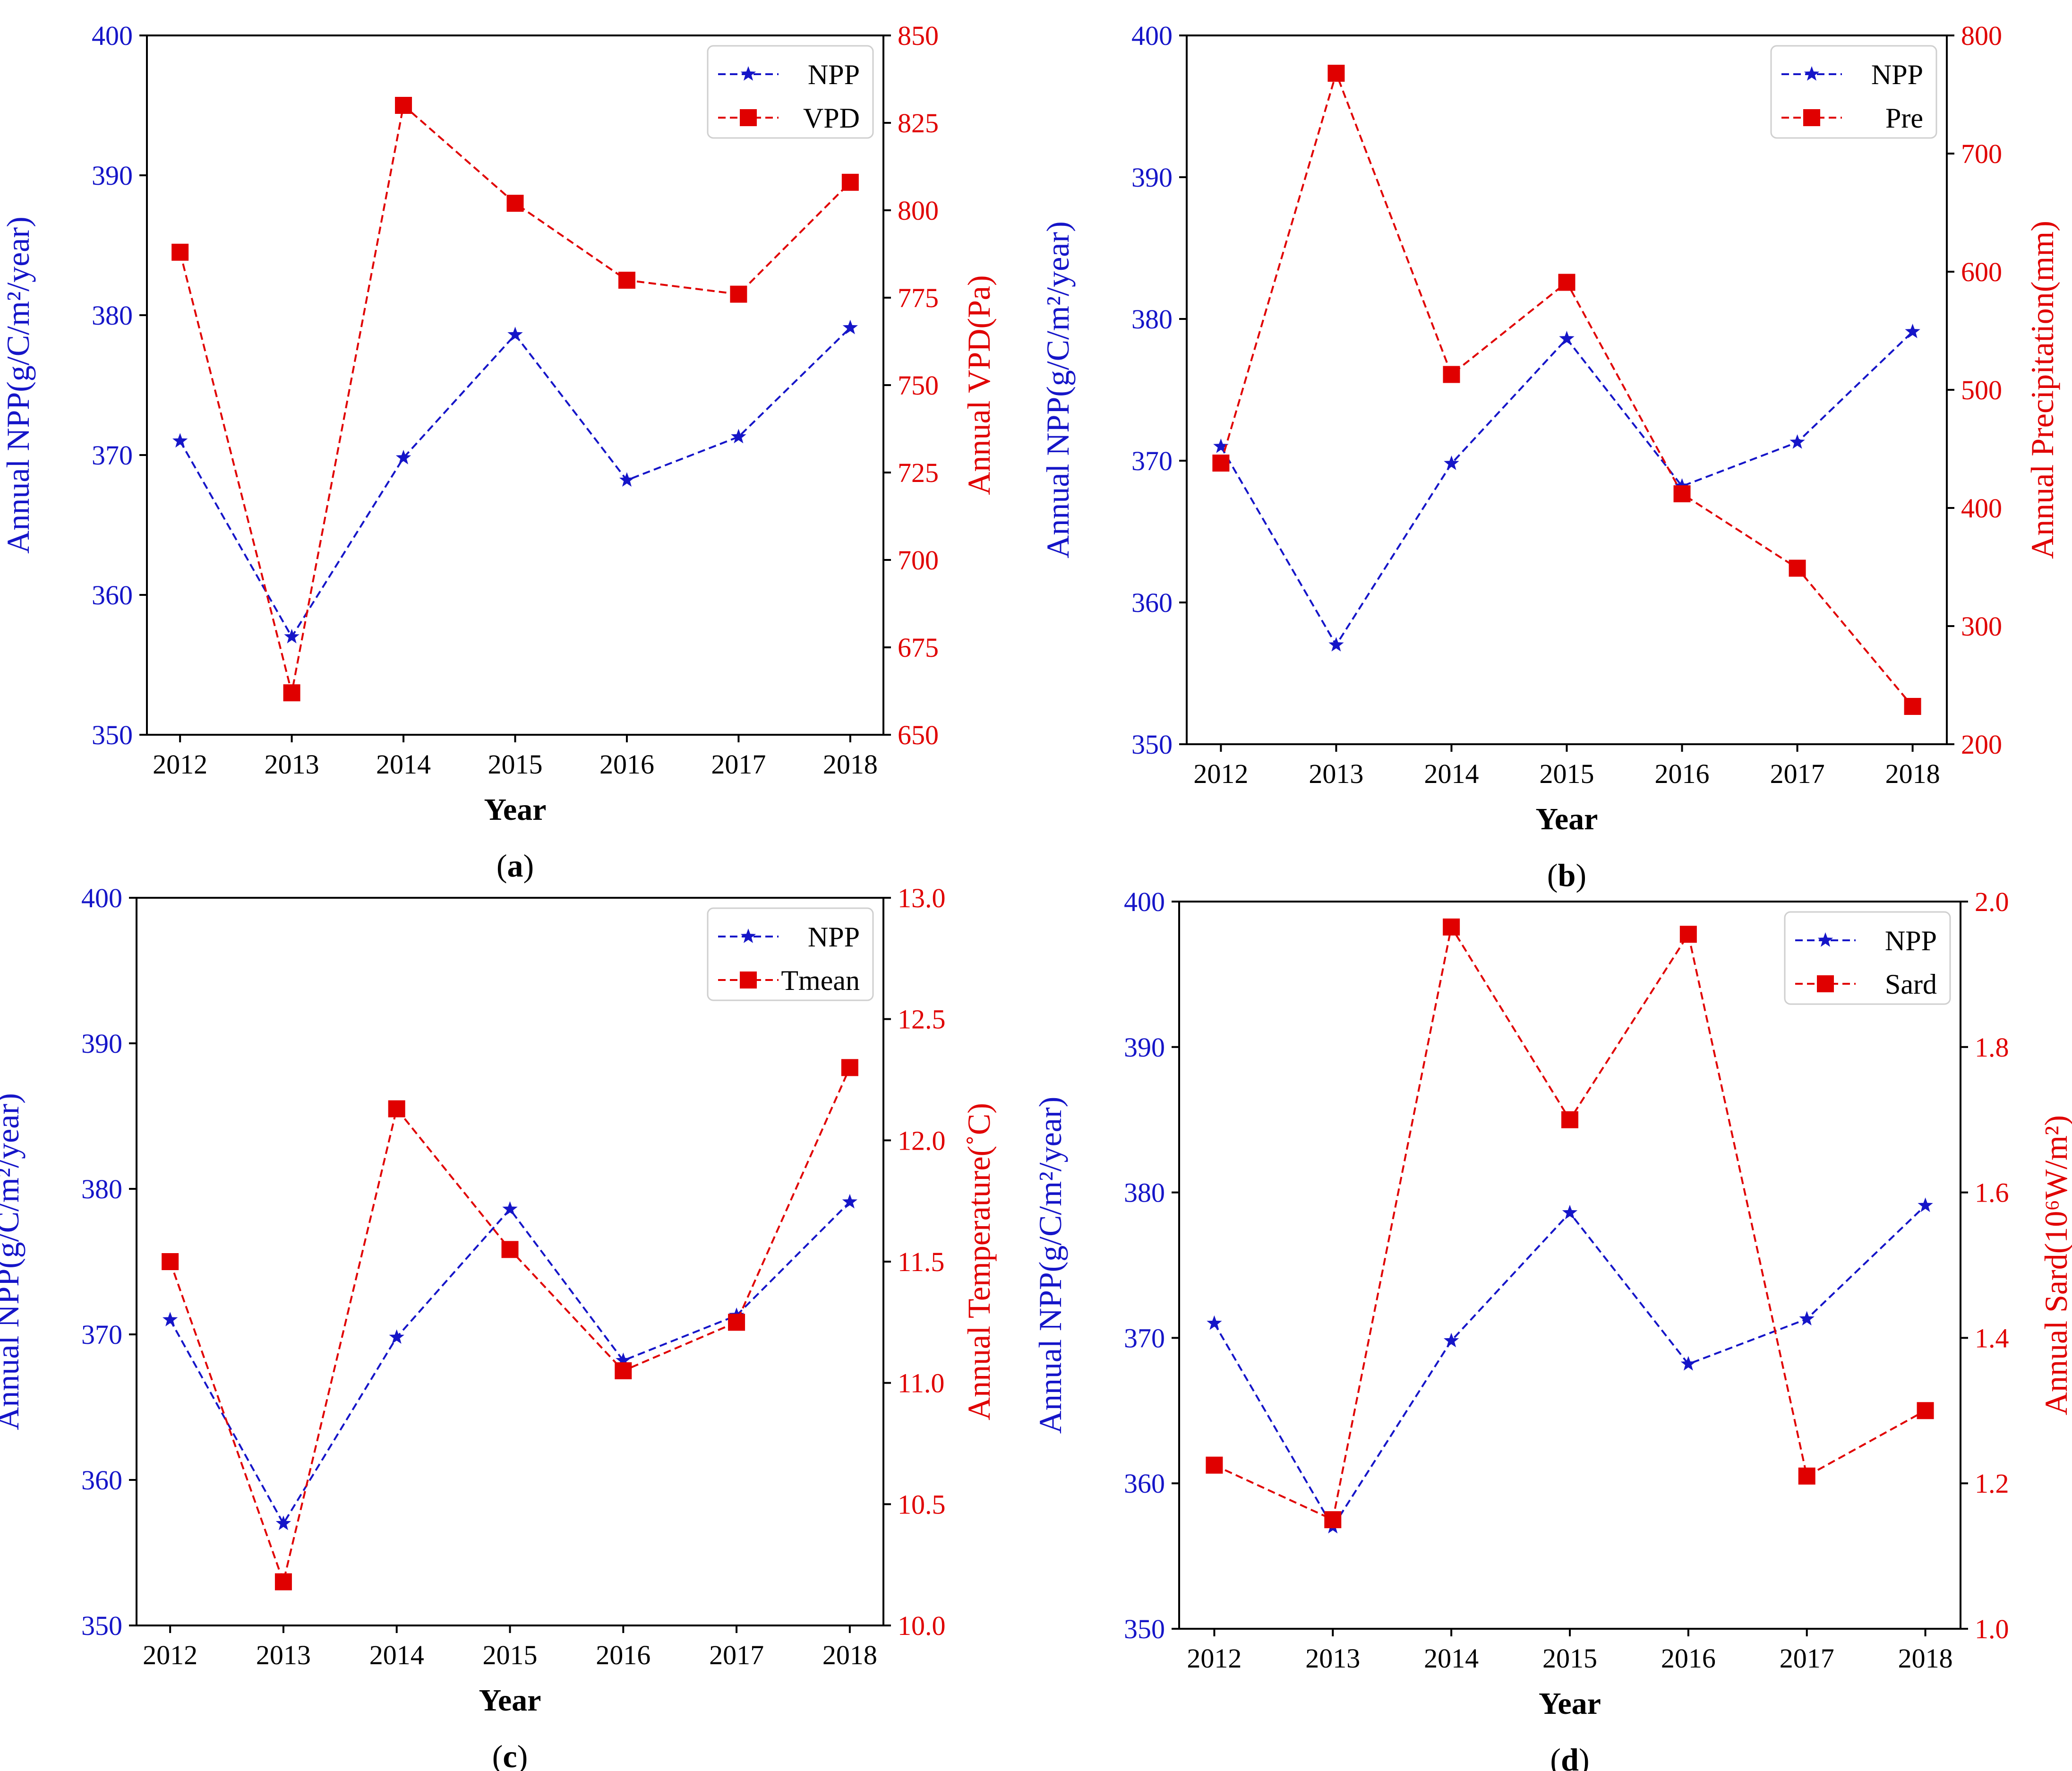 The width and height of the screenshot is (2072, 1771). Describe the element at coordinates (515, 866) in the screenshot. I see `panel-caption: (a)` at that location.